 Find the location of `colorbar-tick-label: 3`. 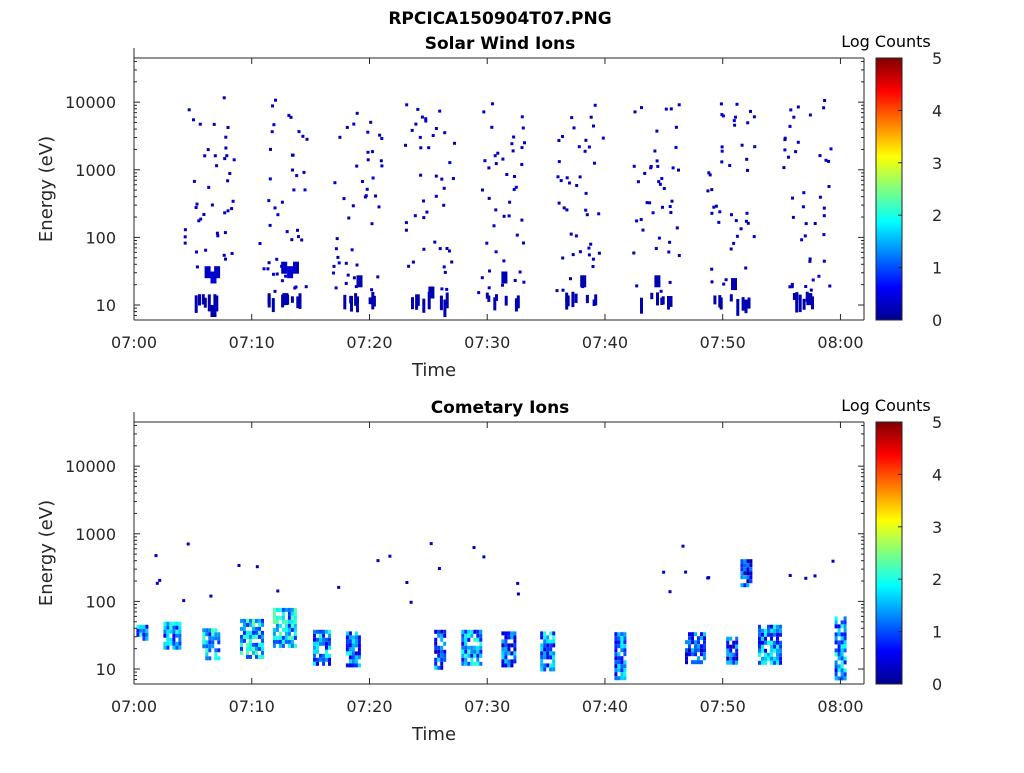

colorbar-tick-label: 3 is located at coordinates (937, 163).